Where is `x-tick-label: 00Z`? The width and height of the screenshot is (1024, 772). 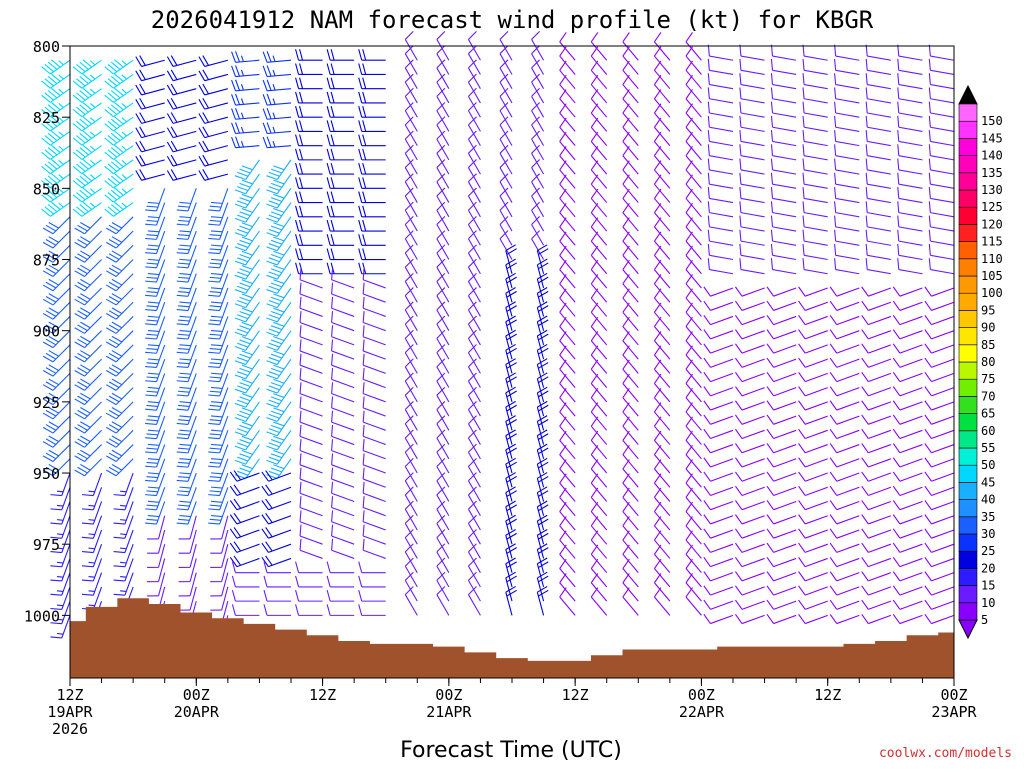 x-tick-label: 00Z is located at coordinates (448, 695).